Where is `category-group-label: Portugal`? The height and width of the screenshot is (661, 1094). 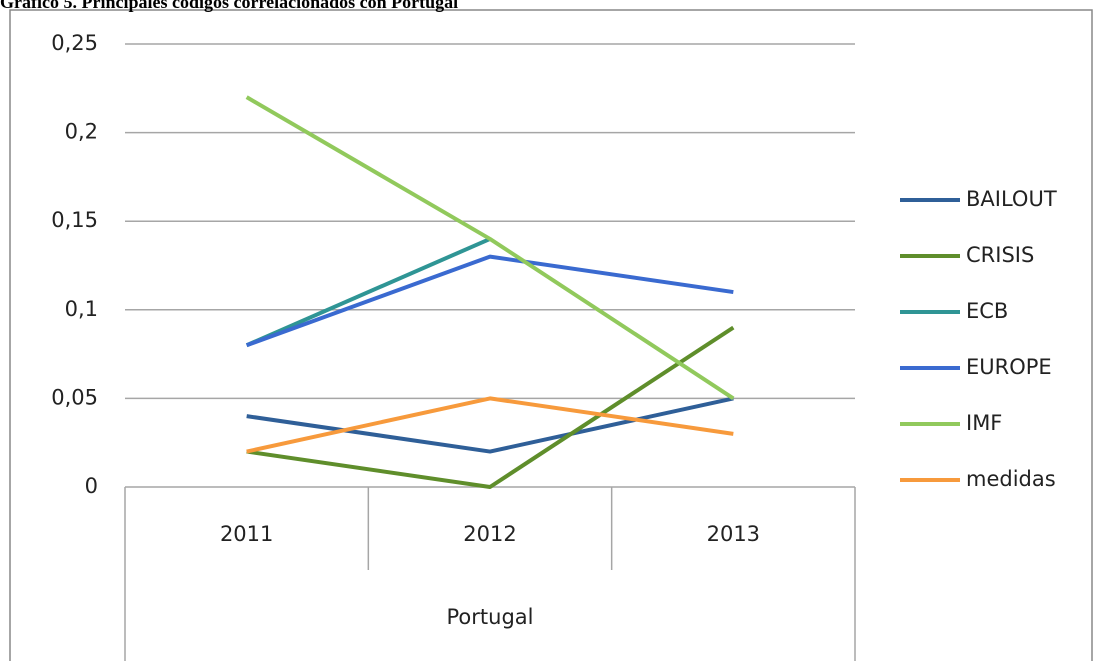 category-group-label: Portugal is located at coordinates (490, 617).